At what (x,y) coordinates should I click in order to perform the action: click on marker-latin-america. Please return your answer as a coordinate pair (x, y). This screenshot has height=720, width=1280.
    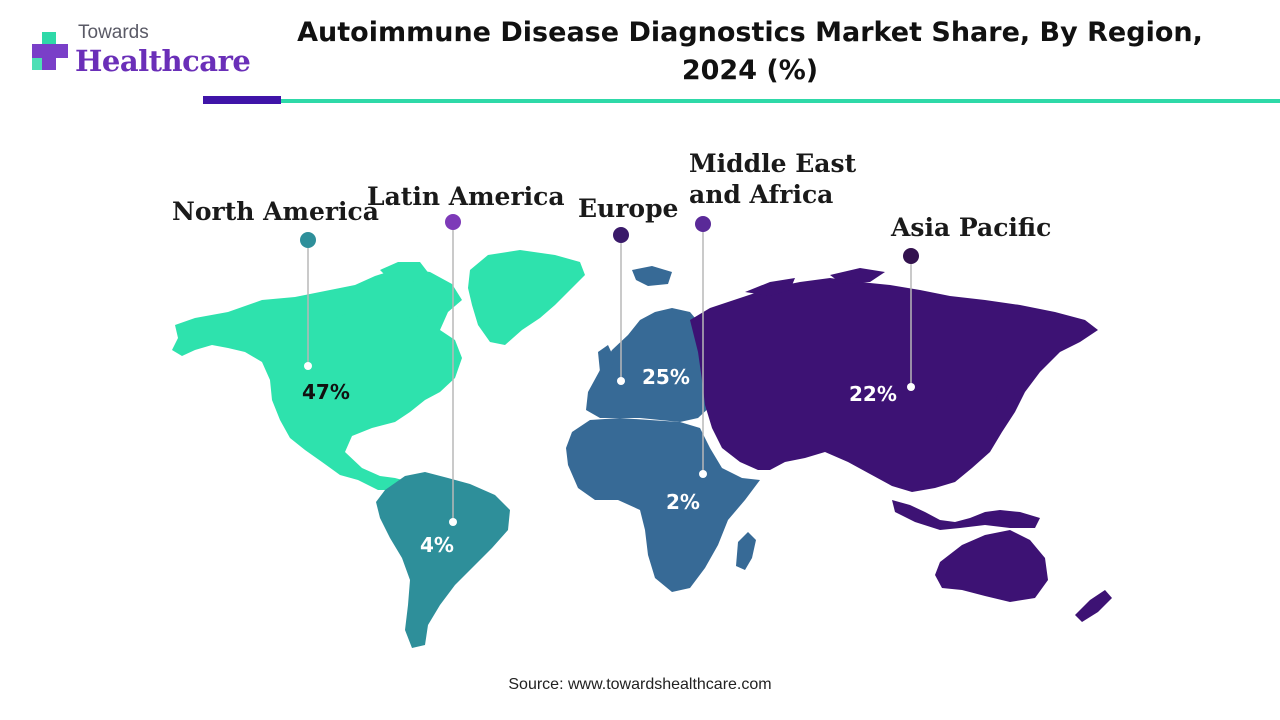
    Looking at the image, I should click on (453, 222).